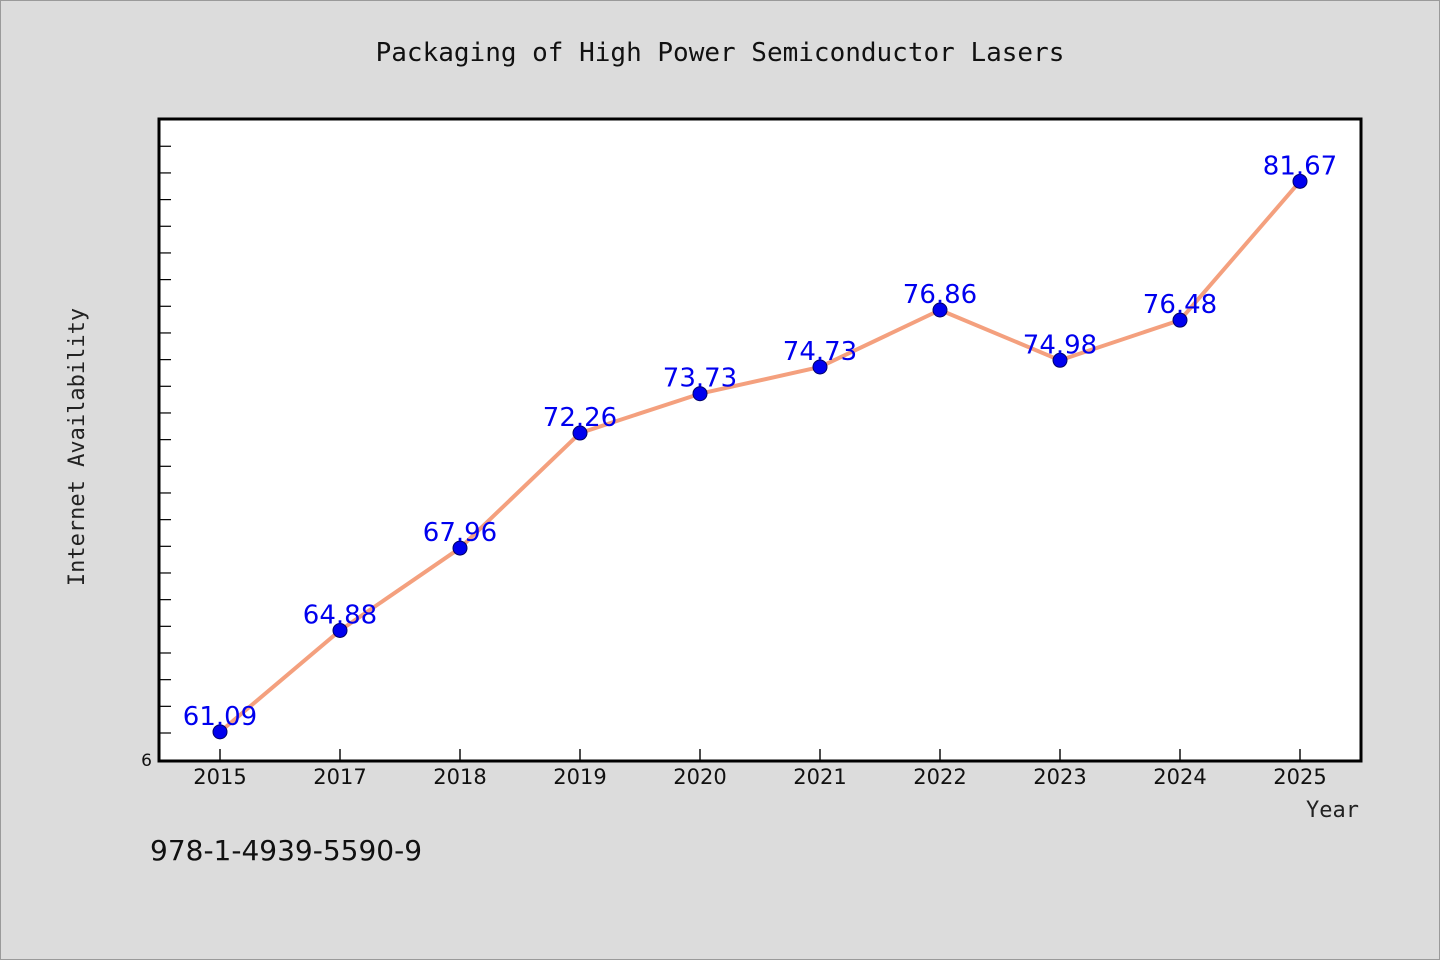  Describe the element at coordinates (1180, 305) in the screenshot. I see `data-label: 76.48` at that location.